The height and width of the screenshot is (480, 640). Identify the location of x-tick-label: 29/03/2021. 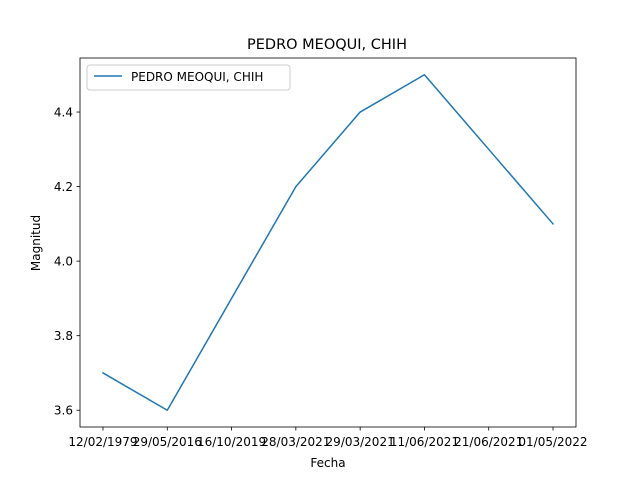
(360, 442).